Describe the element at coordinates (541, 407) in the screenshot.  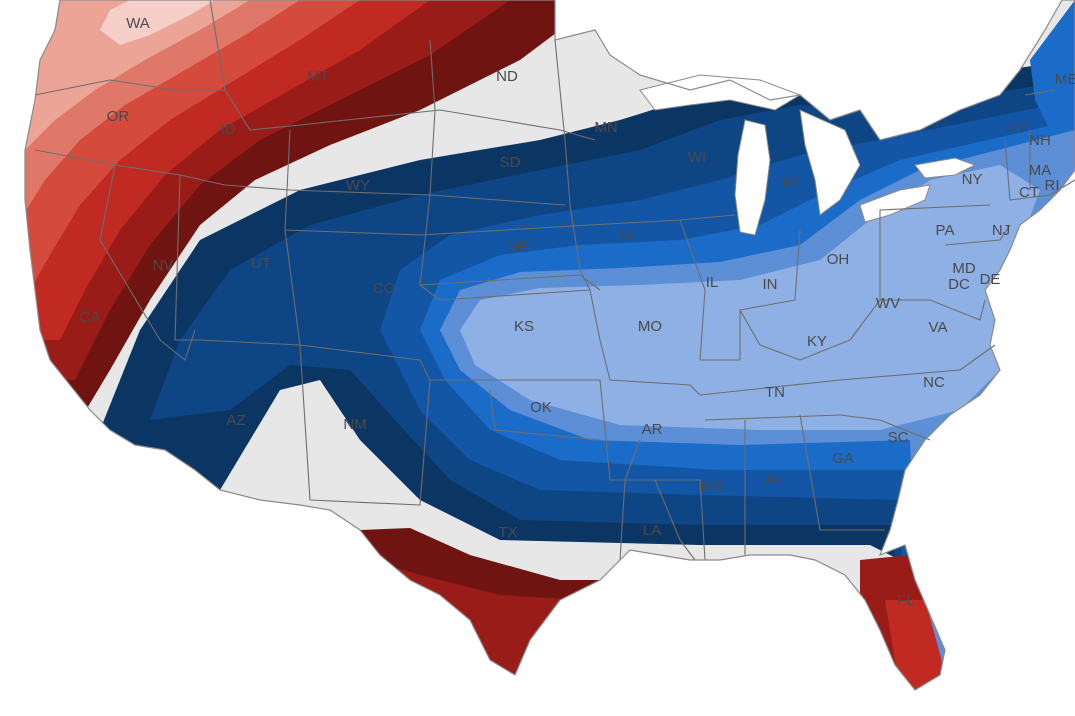
I see `state-label-ok: OK` at that location.